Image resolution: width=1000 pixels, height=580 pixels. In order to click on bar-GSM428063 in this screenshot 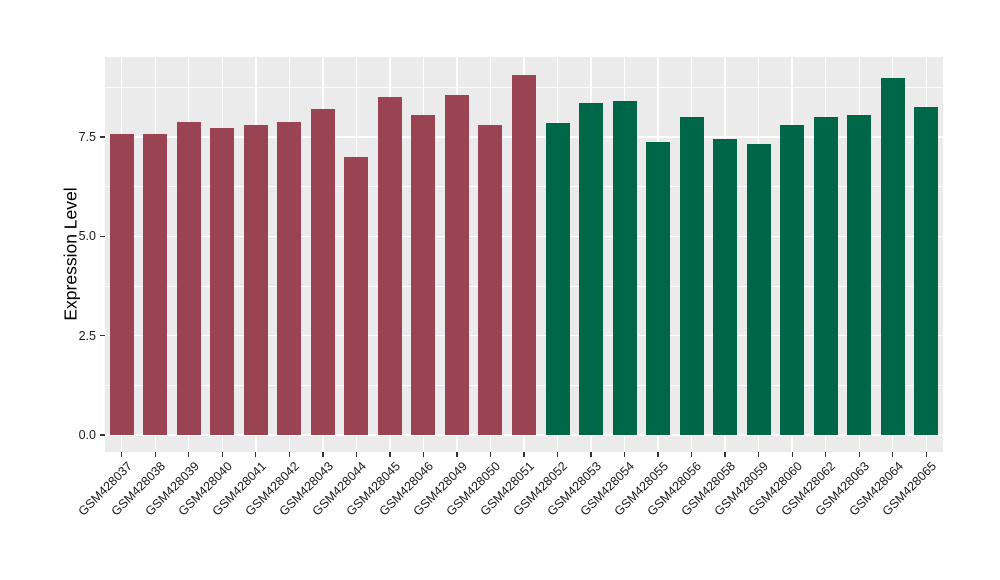, I will do `click(859, 274)`.